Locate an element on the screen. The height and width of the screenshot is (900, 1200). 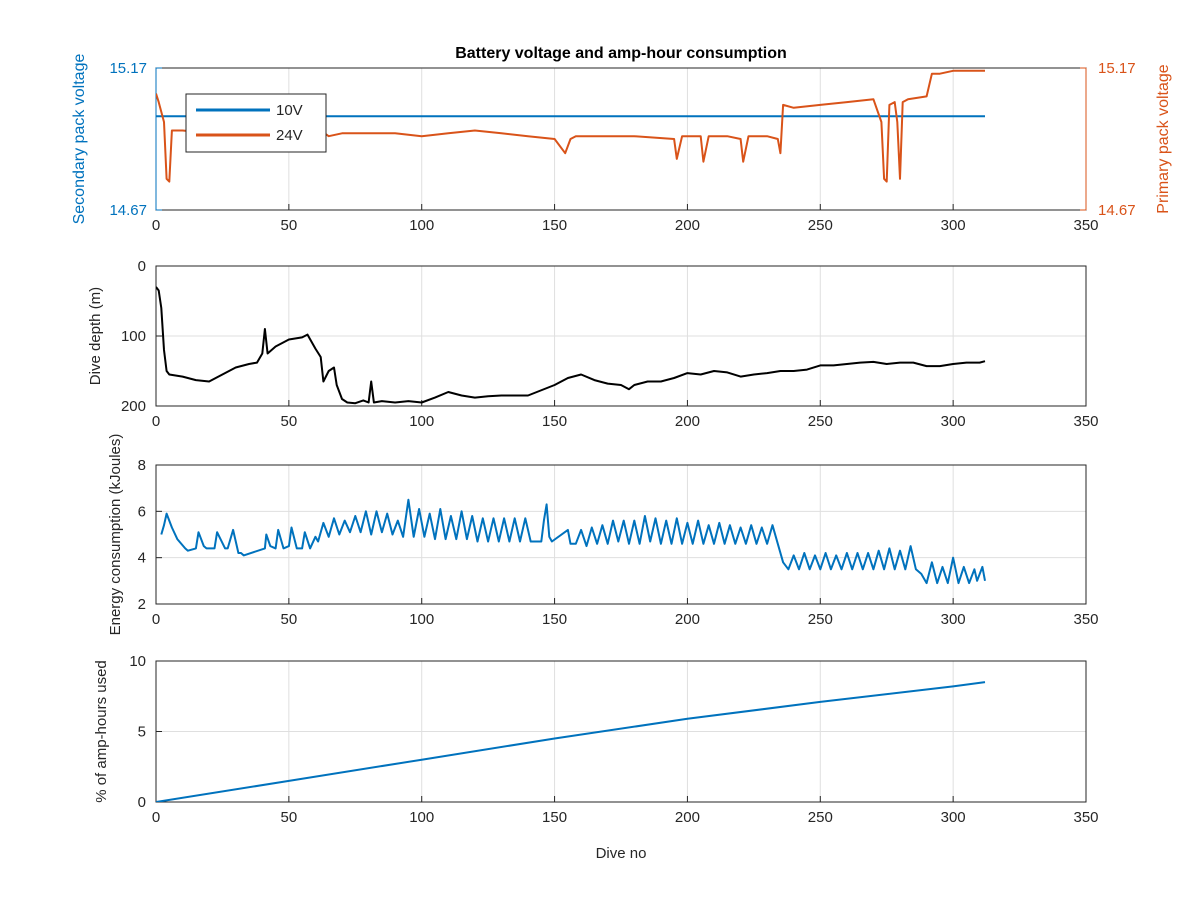
y-tick-label-left: 15.17 is located at coordinates (128, 68).